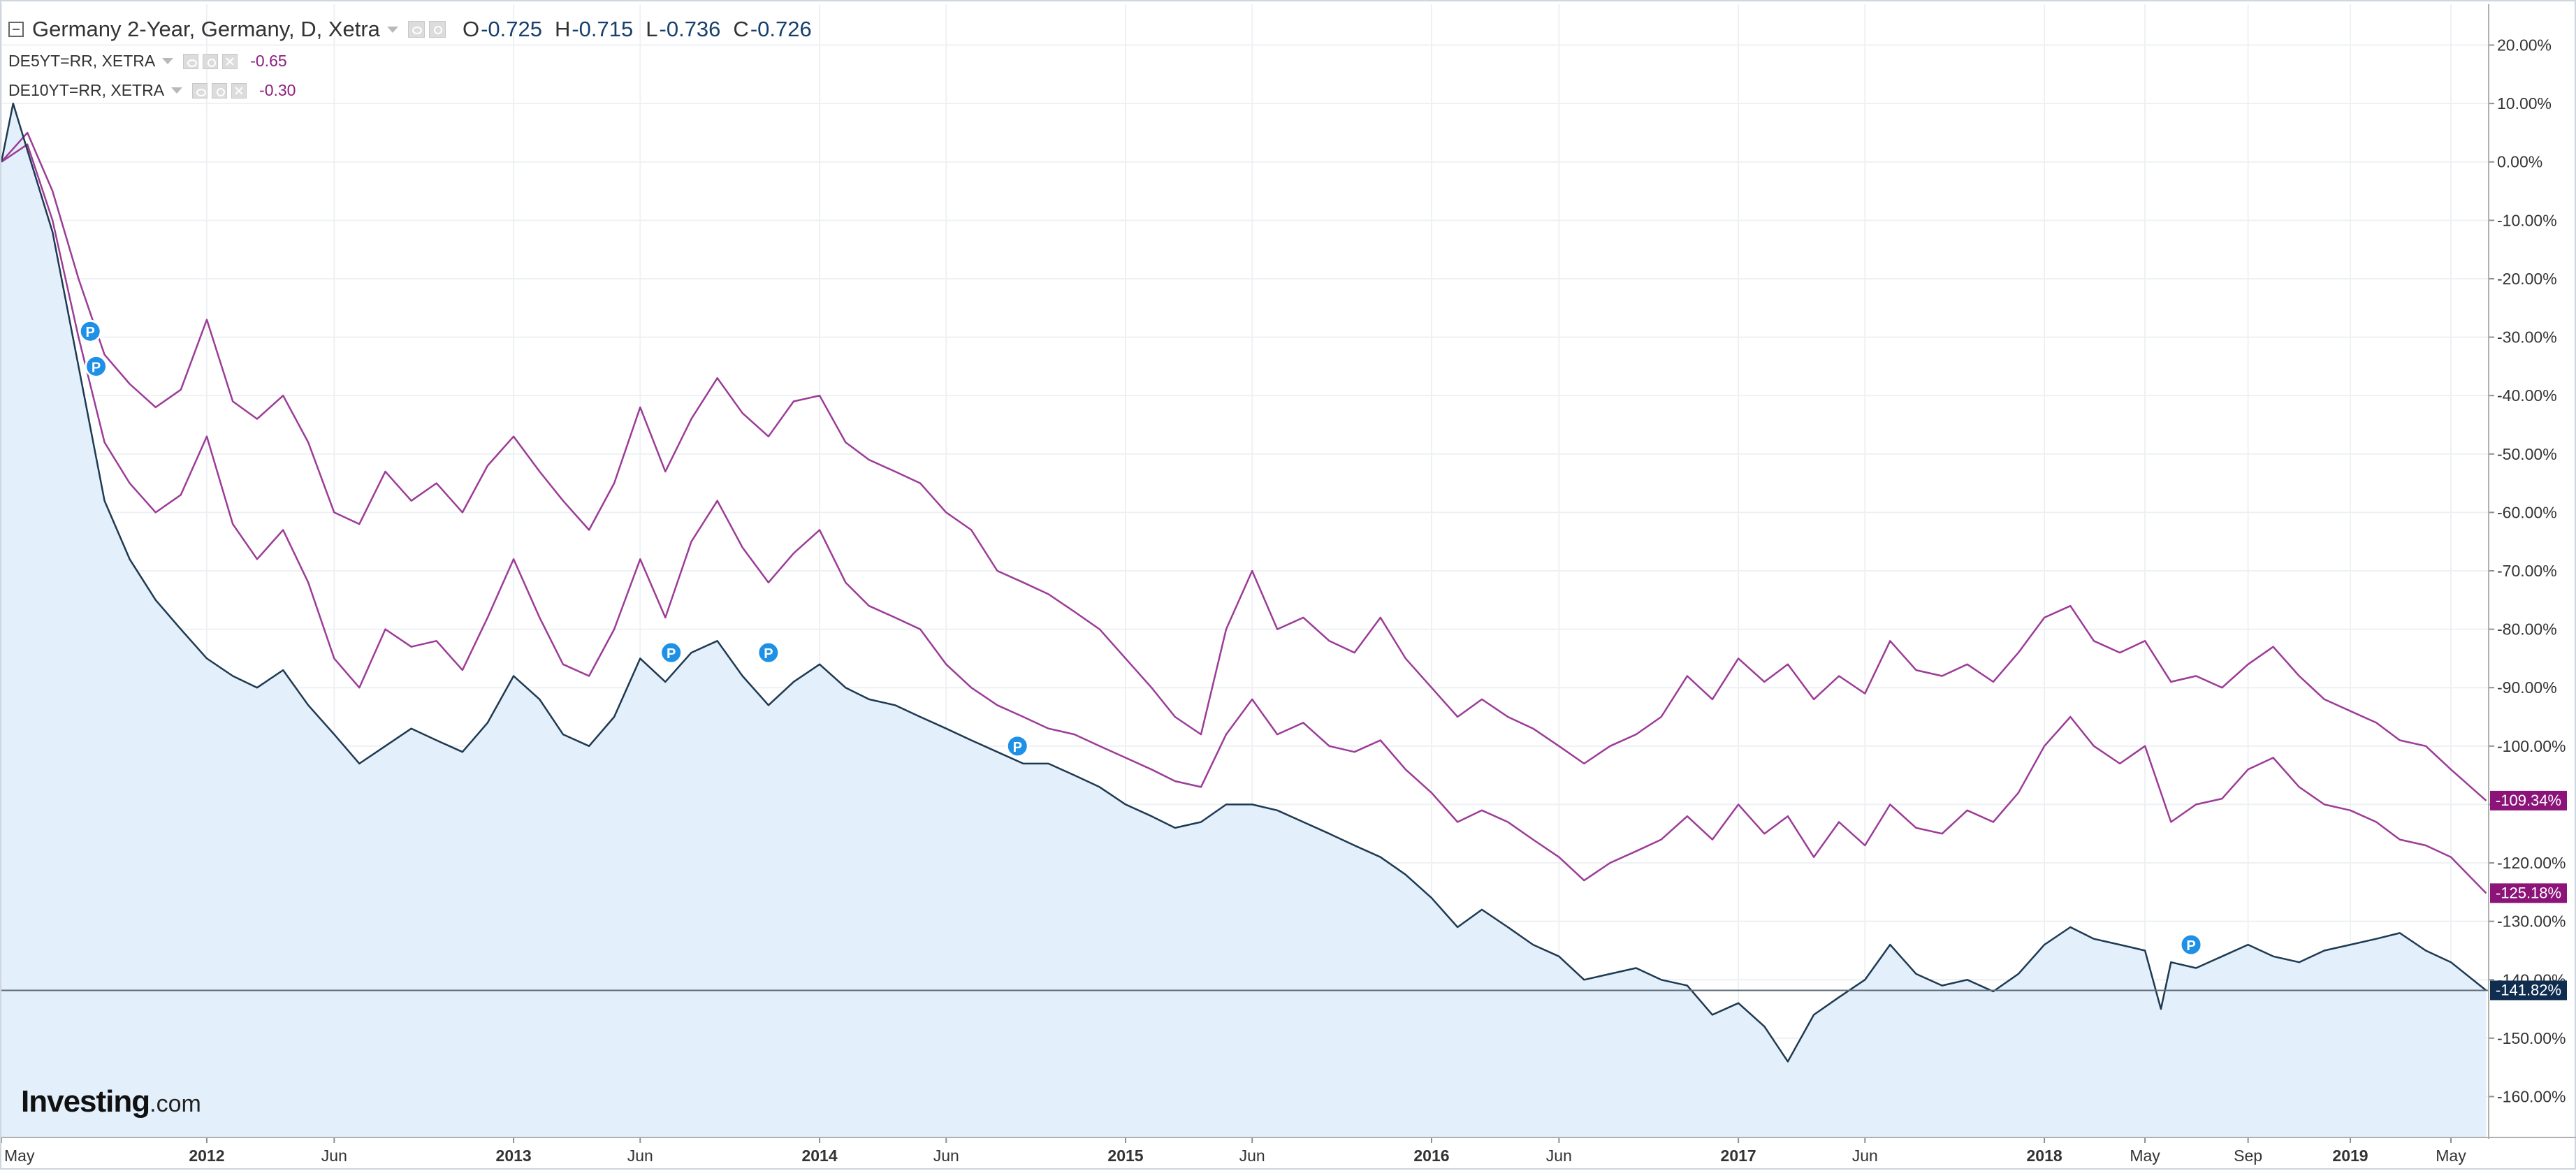 Image resolution: width=2576 pixels, height=1171 pixels. Describe the element at coordinates (2531, 1096) in the screenshot. I see `y-tick-label: -160.00%` at that location.